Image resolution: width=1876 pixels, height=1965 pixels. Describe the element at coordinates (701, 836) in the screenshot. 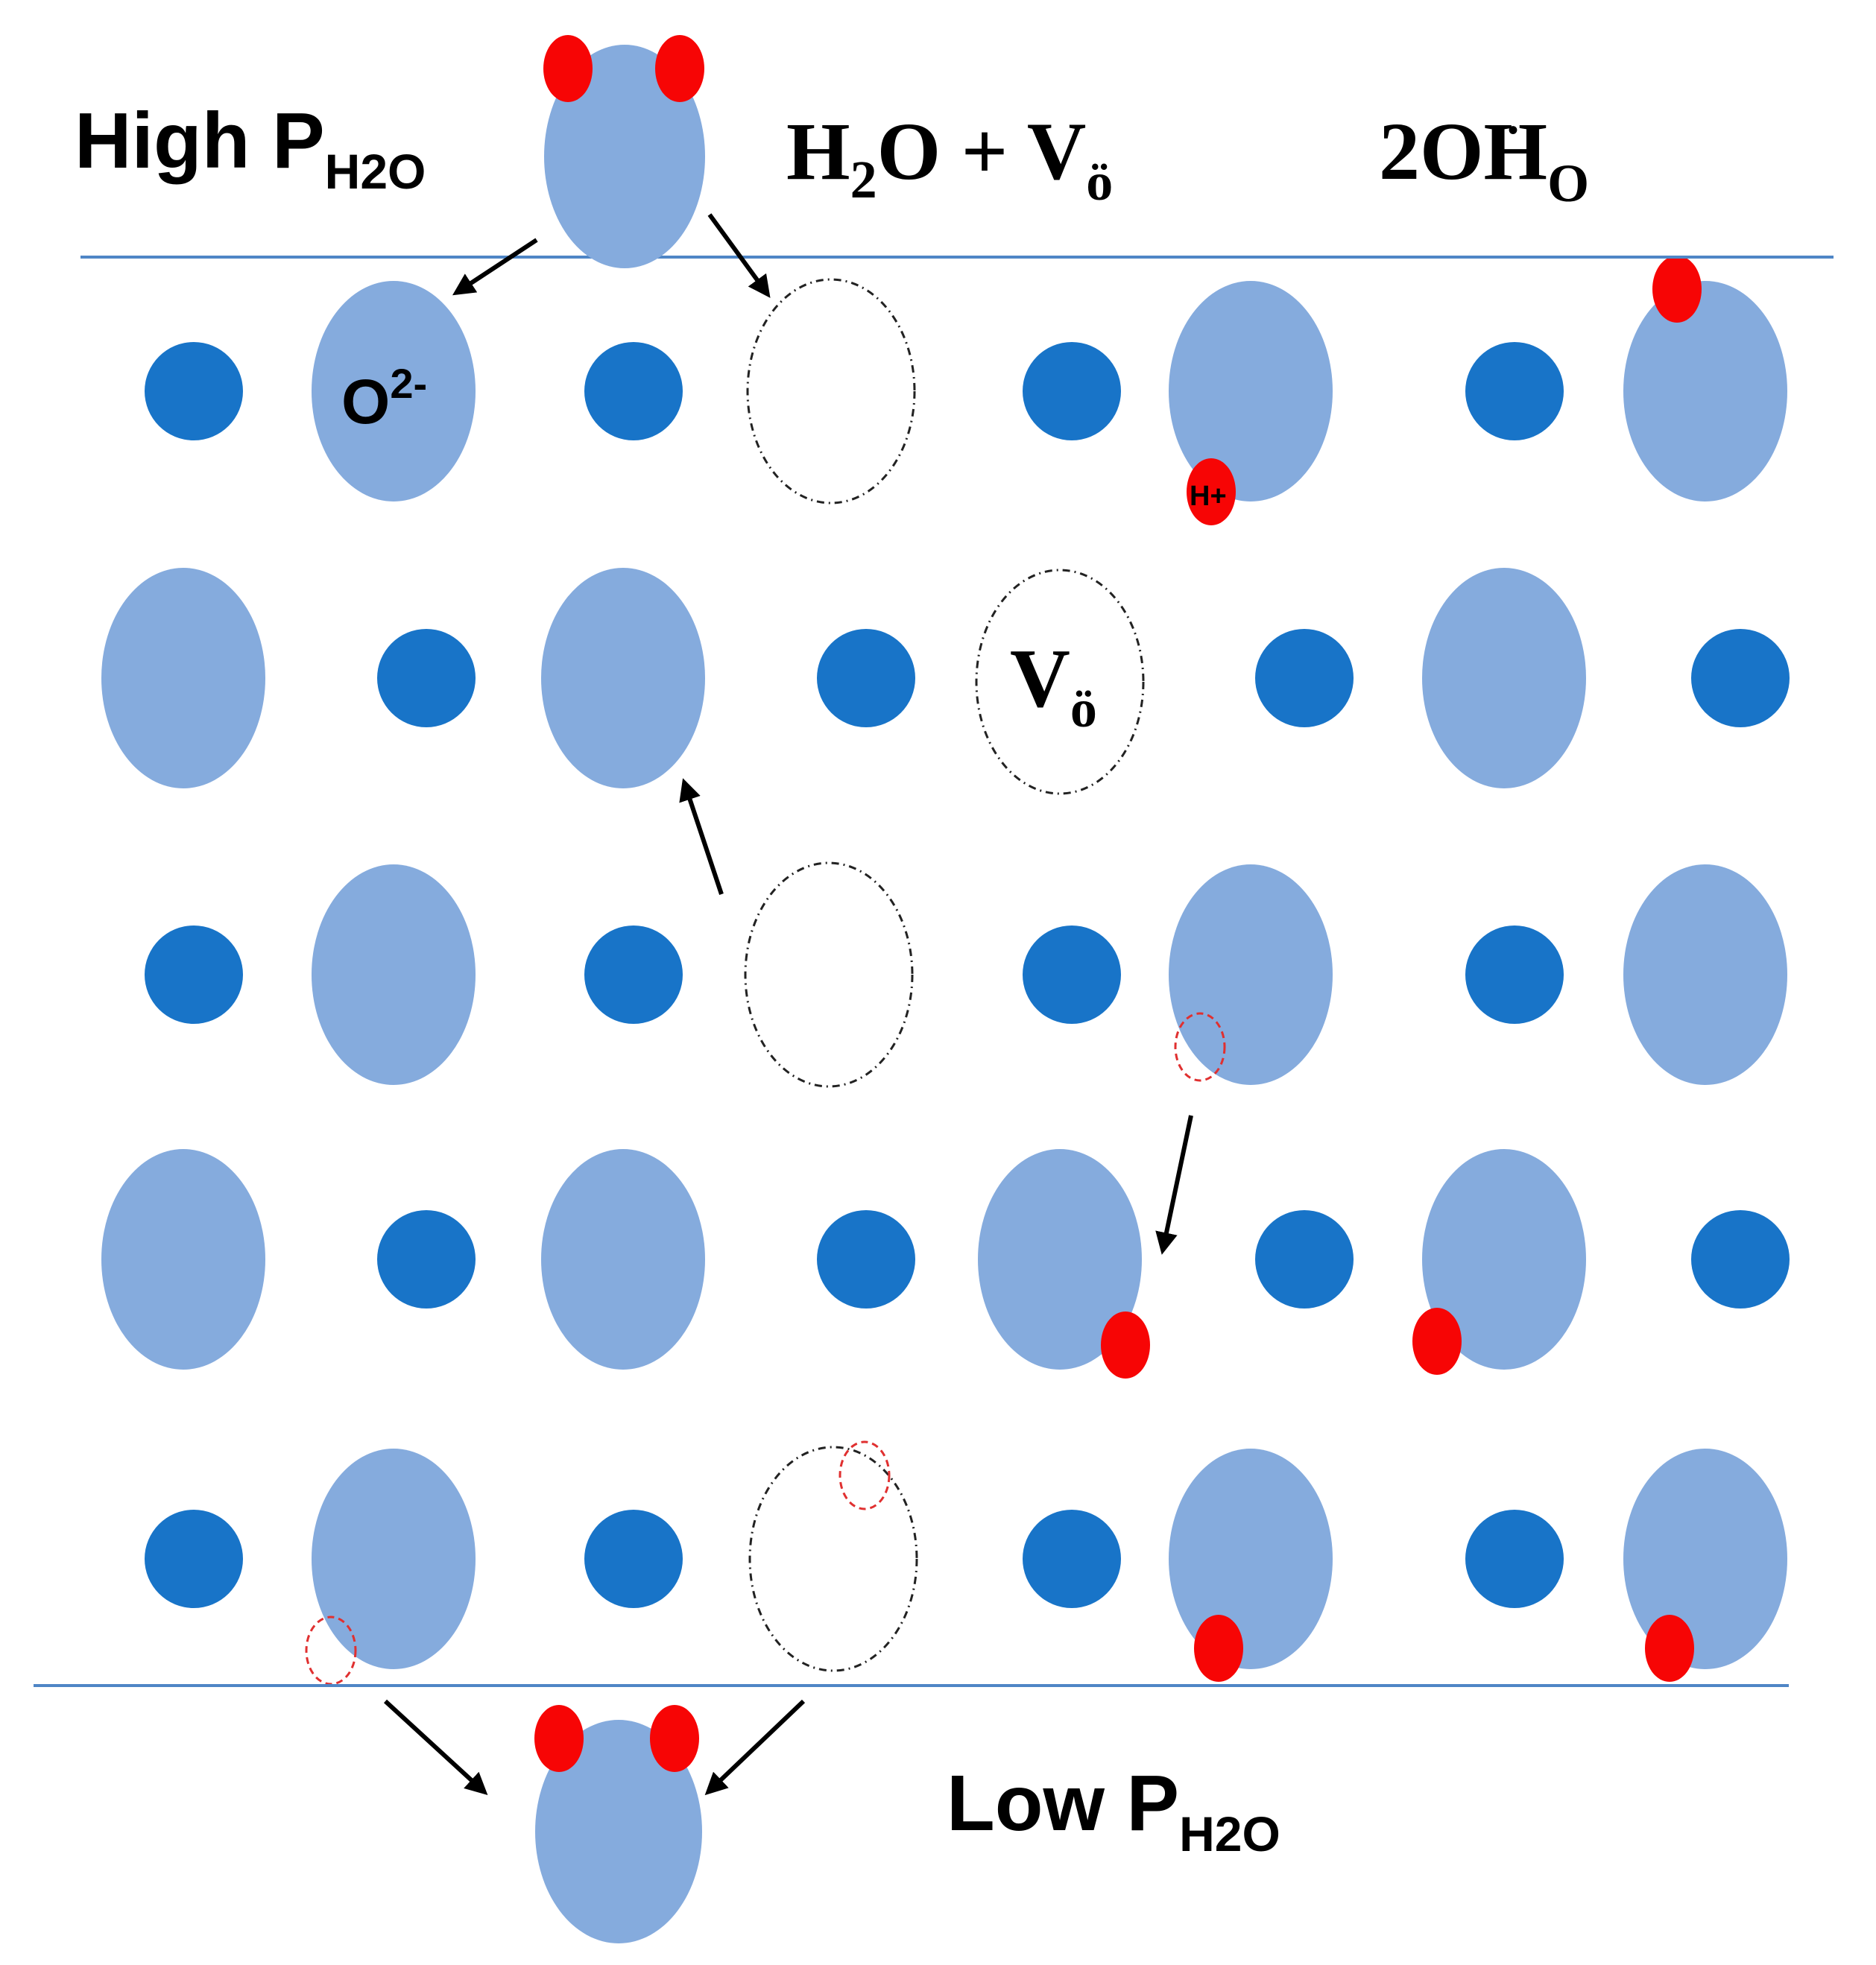

I see `arrow-vacancy-migration` at that location.